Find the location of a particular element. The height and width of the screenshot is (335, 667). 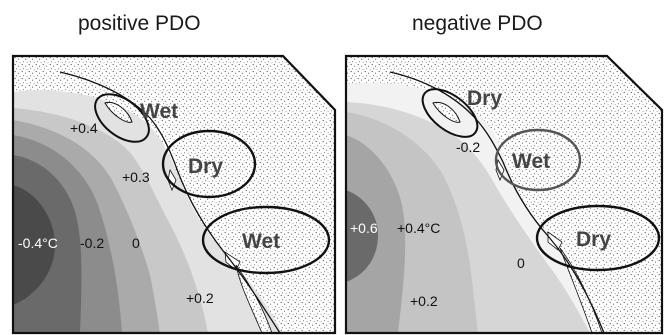

coast-inlet is located at coordinates (555, 241).